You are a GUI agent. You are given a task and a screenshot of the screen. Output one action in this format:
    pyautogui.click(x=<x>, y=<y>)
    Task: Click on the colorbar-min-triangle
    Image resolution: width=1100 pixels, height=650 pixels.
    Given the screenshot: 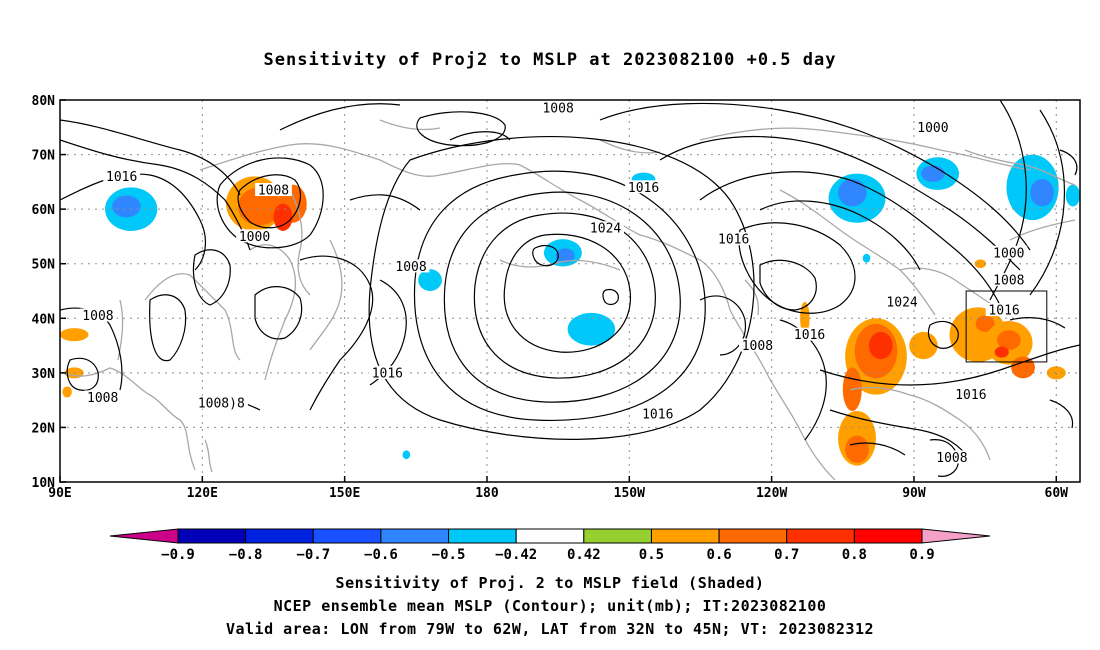 What is the action you would take?
    pyautogui.click(x=144, y=536)
    